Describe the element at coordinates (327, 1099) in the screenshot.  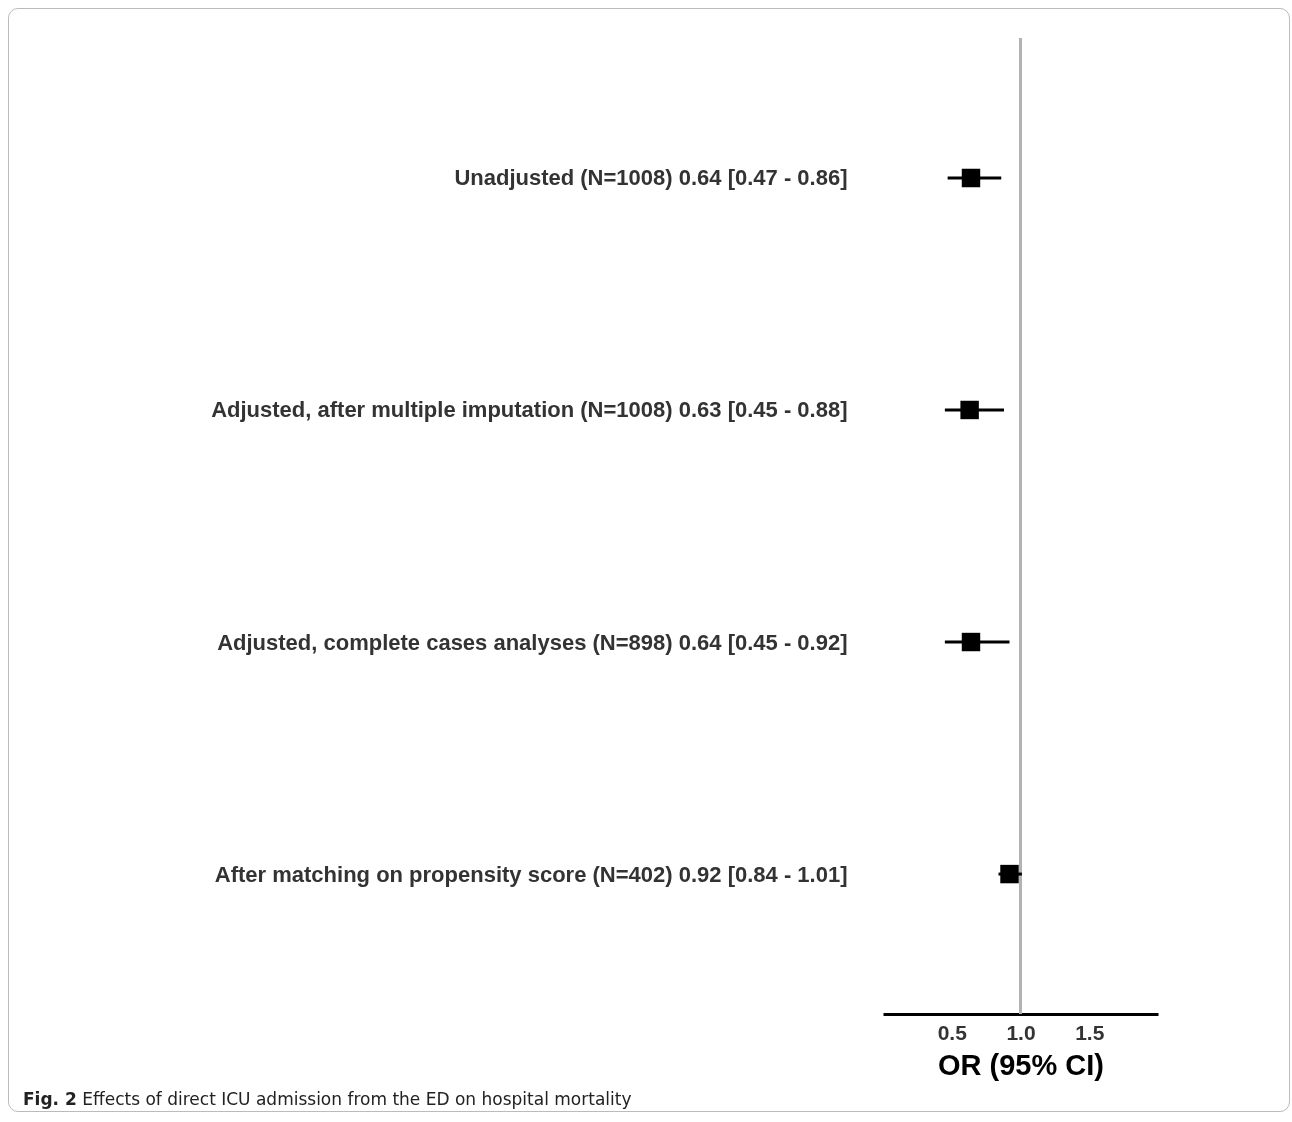
I see `caption: Fig. 2 Effects of direct ICU admission from the ED on hospital mortality` at that location.